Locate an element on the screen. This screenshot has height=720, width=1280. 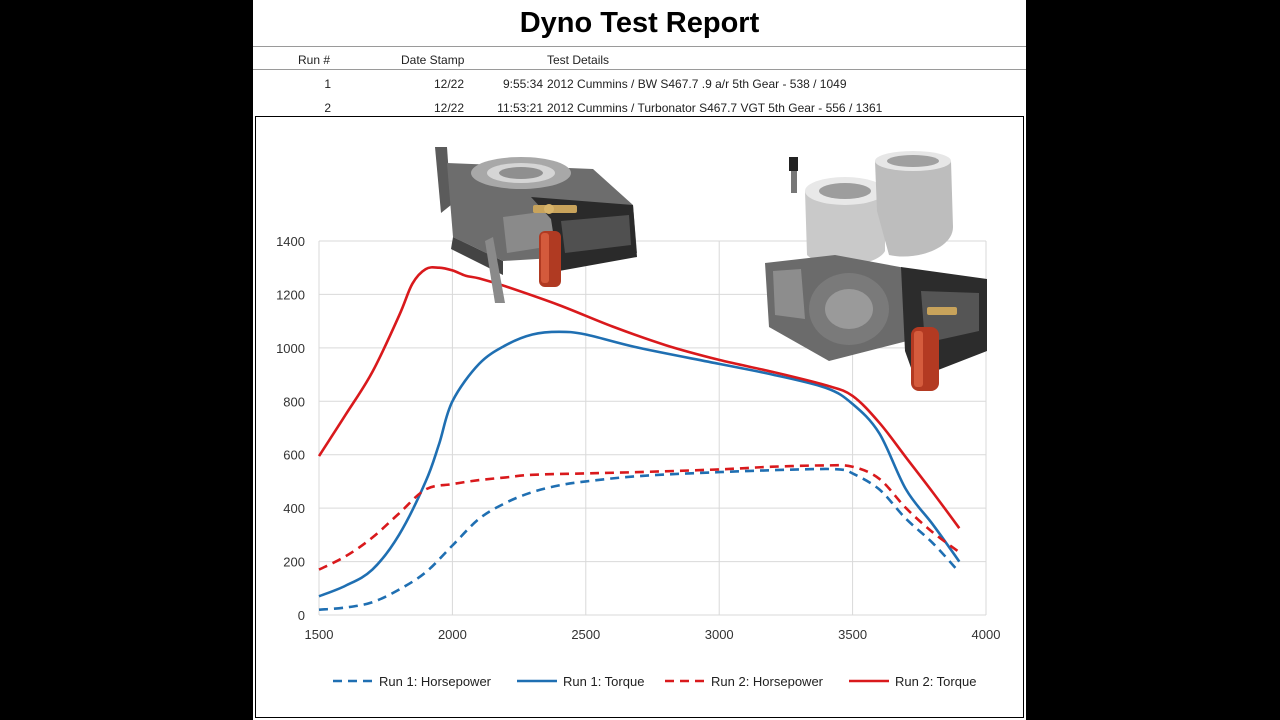
y-tick-label: 800 is located at coordinates (294, 401).